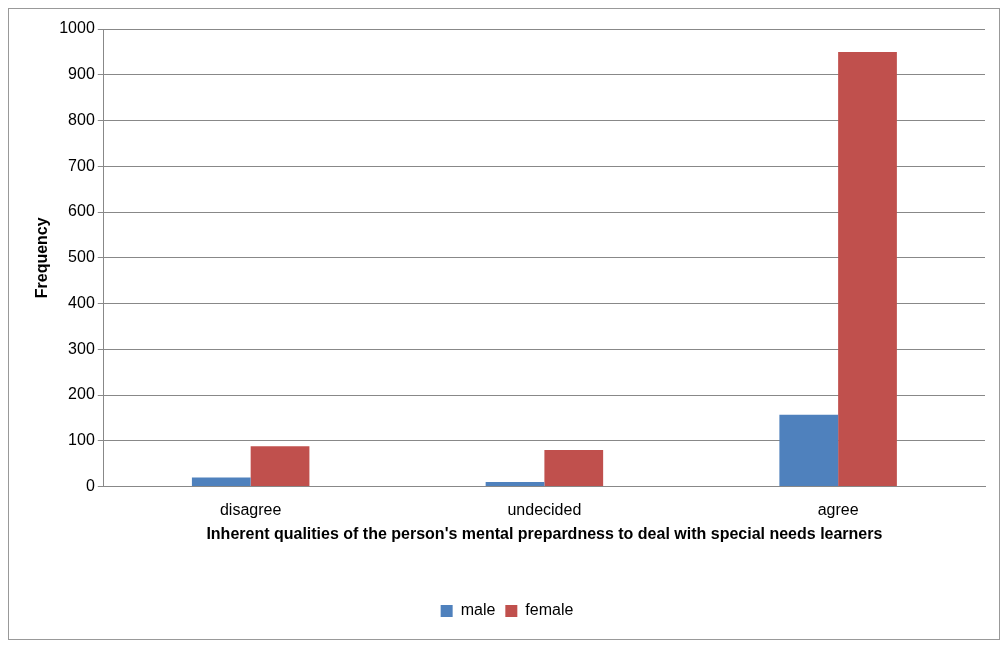 Image resolution: width=1008 pixels, height=650 pixels. Describe the element at coordinates (81, 119) in the screenshot. I see `y-tick-label: 800` at that location.